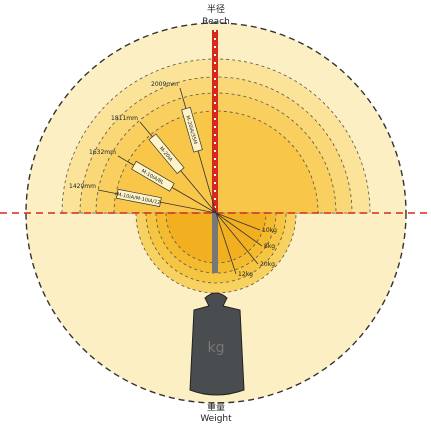  What do you see at coordinates (215, 243) in the screenshot?
I see `hanger` at bounding box center [215, 243].